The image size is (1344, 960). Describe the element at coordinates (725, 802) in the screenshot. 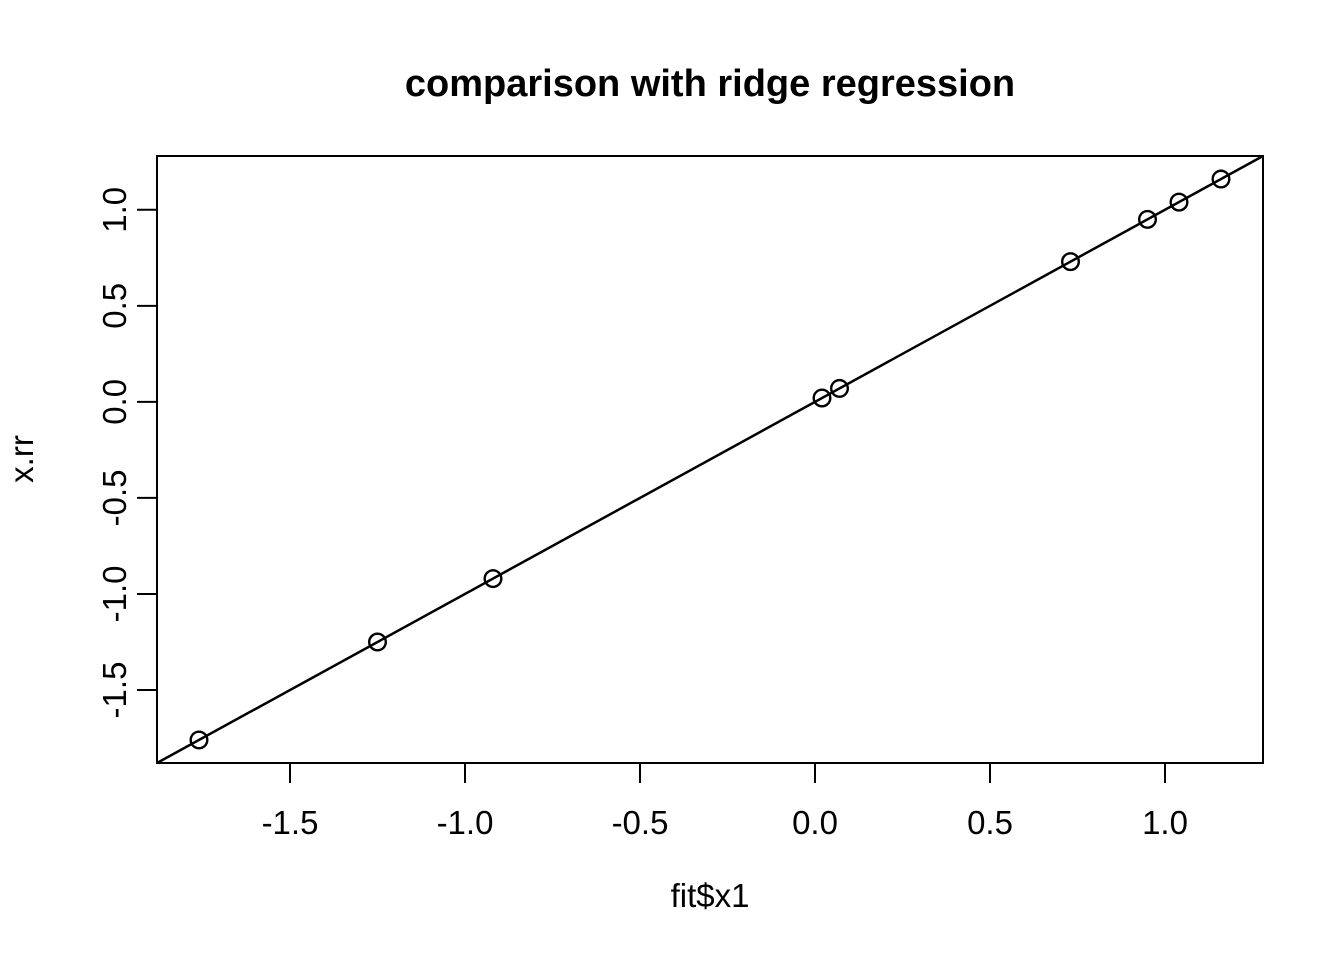

I see `x-axis: -1.5 -1.0 -0.5 0.0 0.5 1.0` at that location.